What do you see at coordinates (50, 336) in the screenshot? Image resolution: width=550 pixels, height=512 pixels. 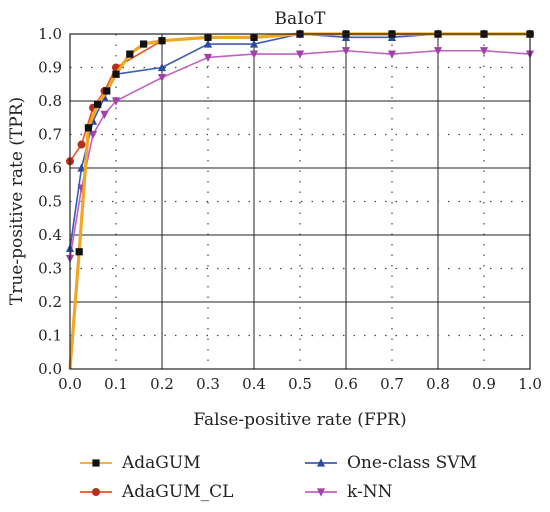 I see `y-tick-label: 0.1` at bounding box center [50, 336].